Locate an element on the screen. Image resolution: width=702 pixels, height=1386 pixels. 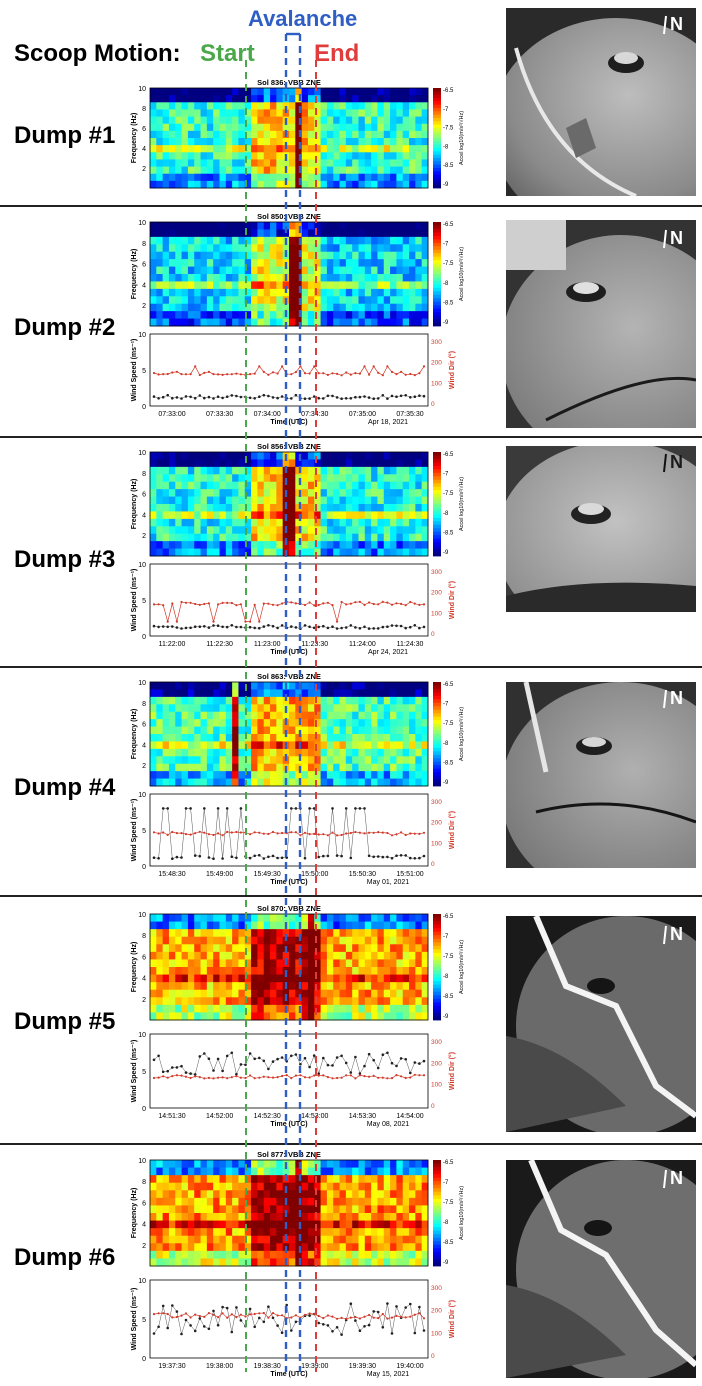
time-axis-label: Time (UTC) is located at coordinates (288, 1124).